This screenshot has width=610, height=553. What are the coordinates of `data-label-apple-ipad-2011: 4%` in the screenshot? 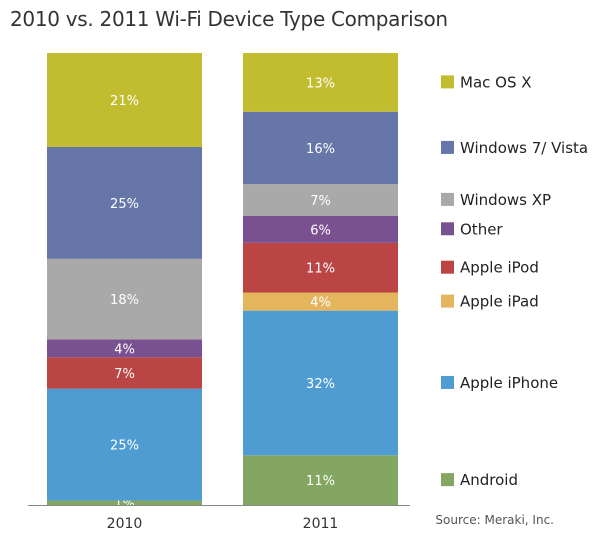 It's located at (320, 303).